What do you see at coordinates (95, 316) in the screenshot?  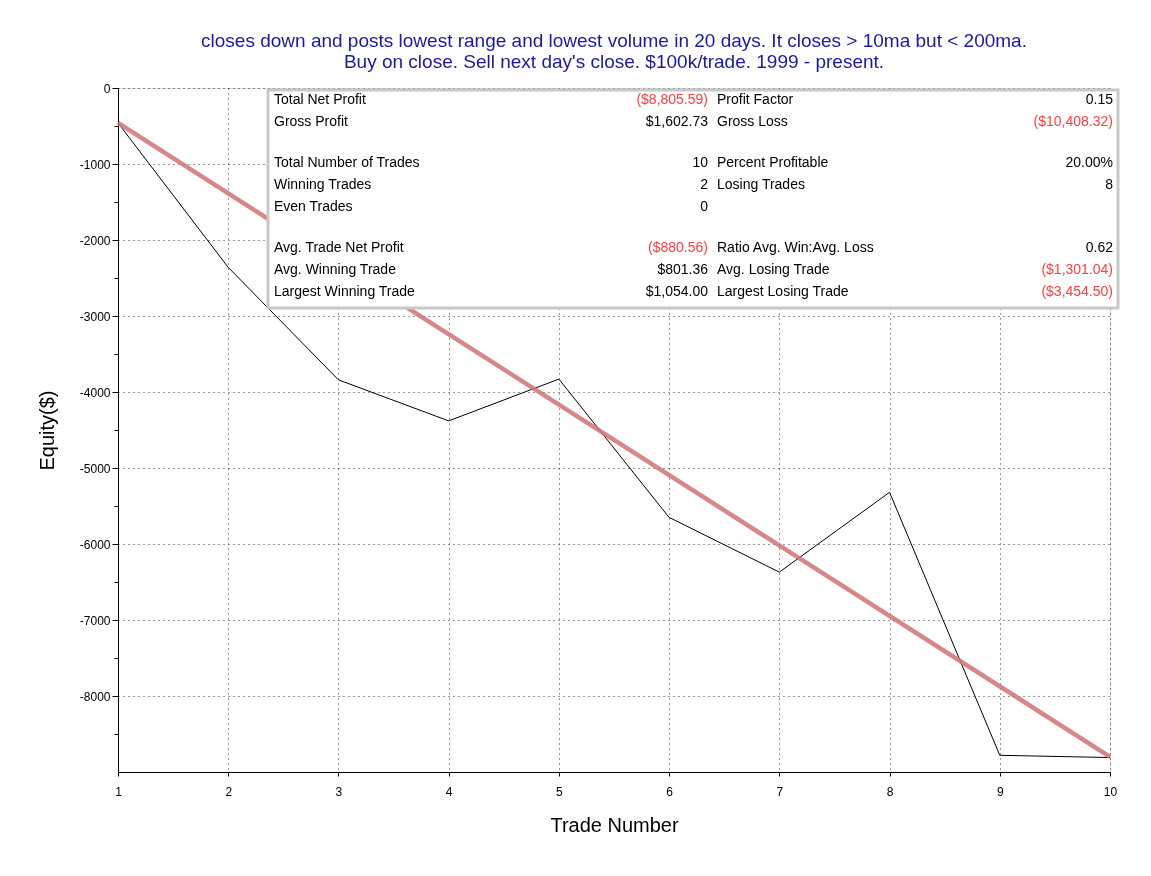 I see `y-tick-label: -3000` at bounding box center [95, 316].